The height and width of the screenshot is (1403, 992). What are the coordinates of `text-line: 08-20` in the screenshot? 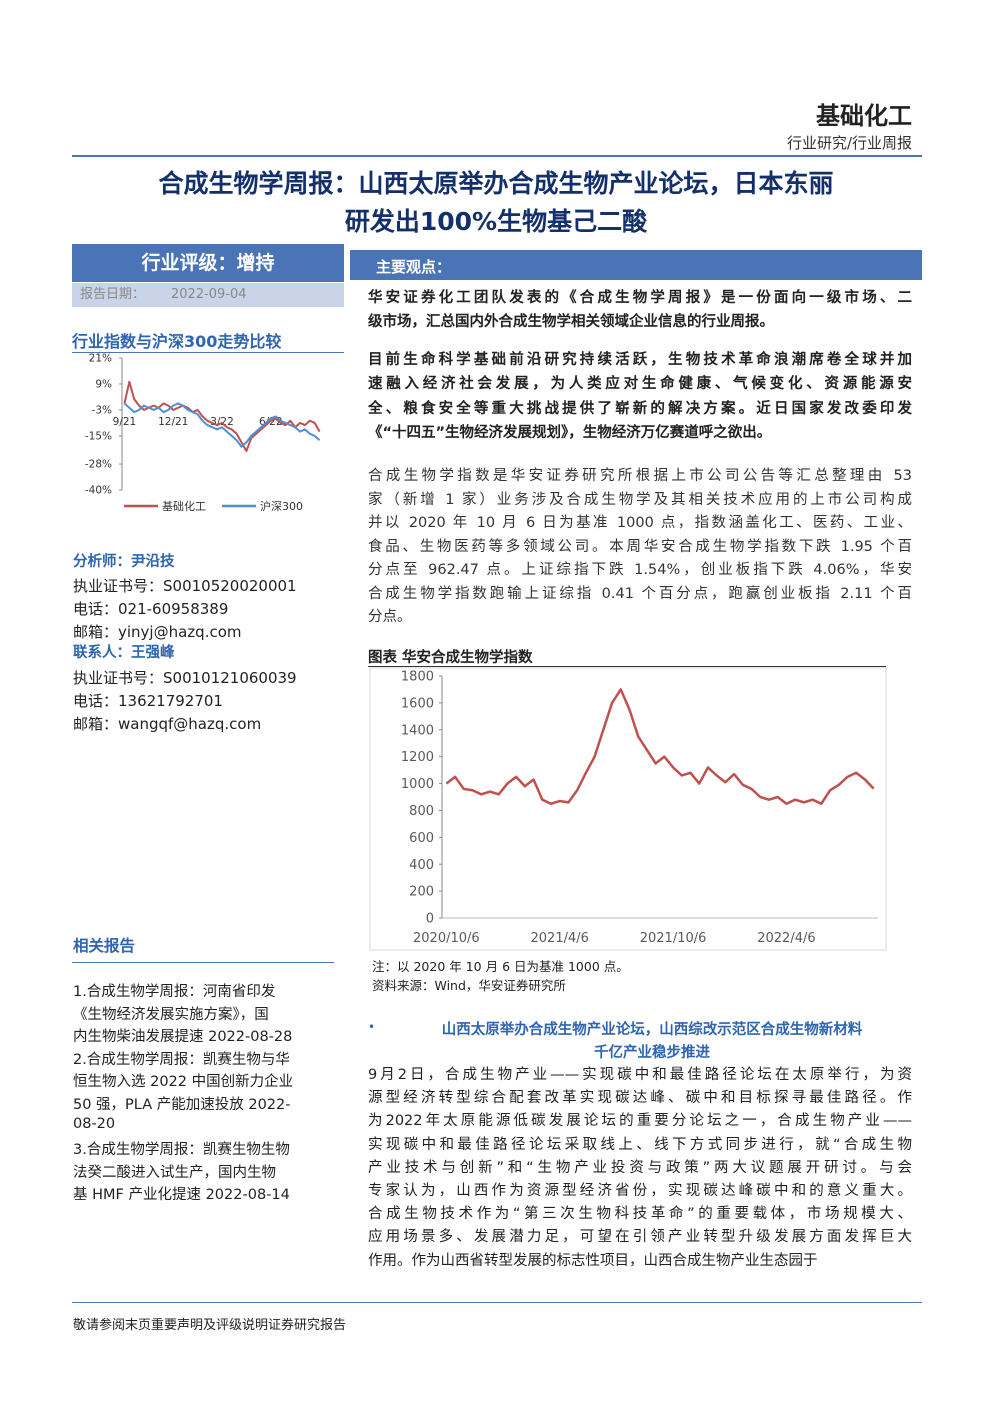 It's located at (94, 1123).